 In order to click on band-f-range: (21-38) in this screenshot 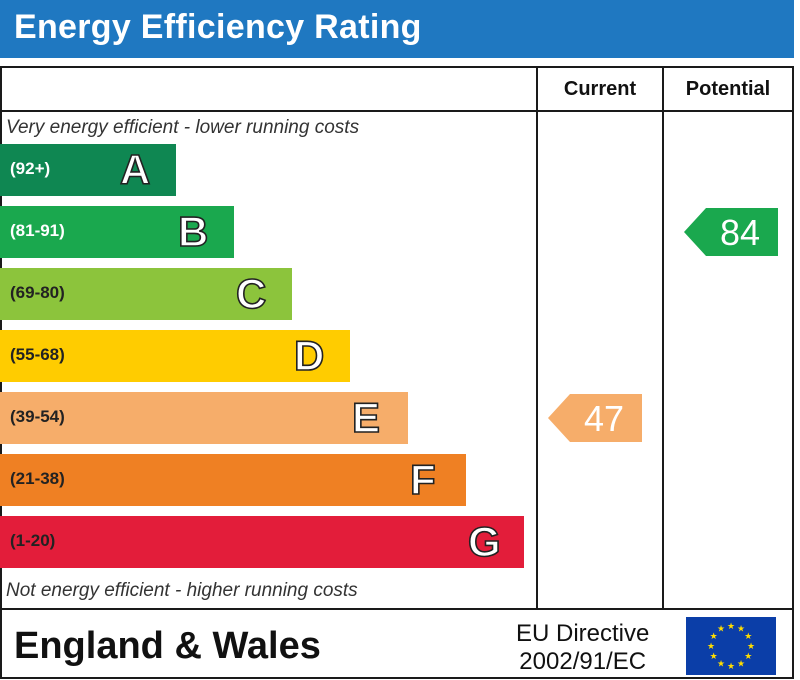, I will do `click(37, 478)`.